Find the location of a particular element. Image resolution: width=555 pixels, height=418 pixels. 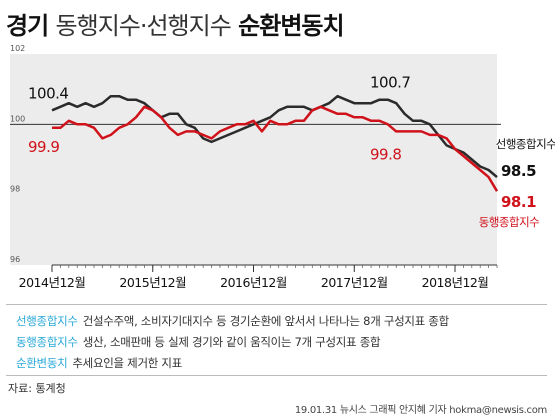

page-title: 경기 동행지수·선행지수 순환변동치 is located at coordinates (175, 23).